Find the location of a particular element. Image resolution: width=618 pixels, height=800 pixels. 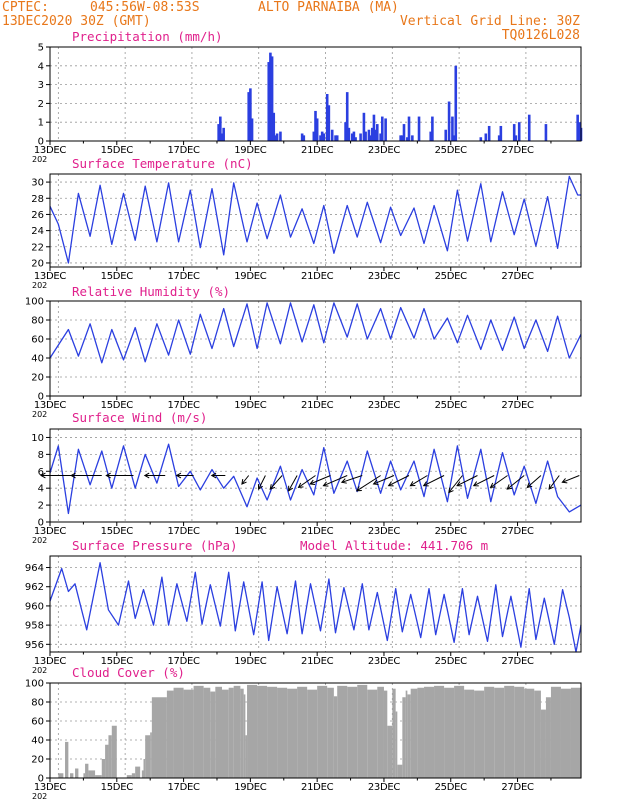

y-tick-label: 28 is located at coordinates (37, 199).